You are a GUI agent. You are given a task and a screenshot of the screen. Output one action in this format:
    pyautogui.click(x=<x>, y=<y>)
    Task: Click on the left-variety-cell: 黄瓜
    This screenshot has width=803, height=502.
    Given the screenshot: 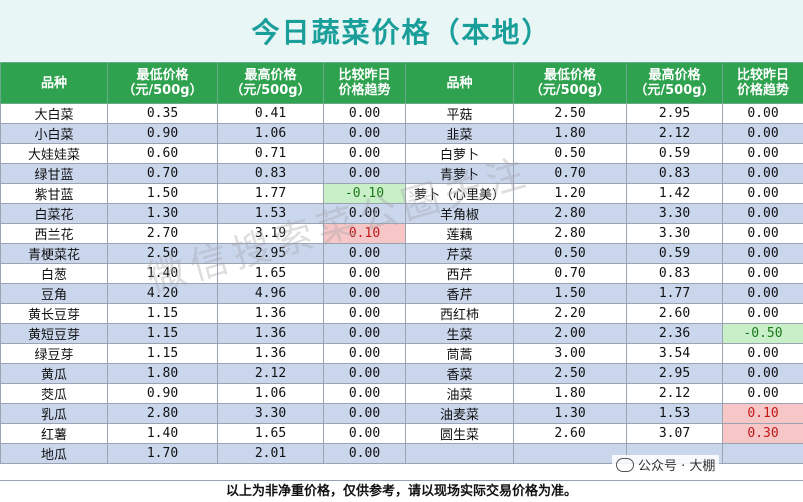 What is the action you would take?
    pyautogui.click(x=54, y=374)
    